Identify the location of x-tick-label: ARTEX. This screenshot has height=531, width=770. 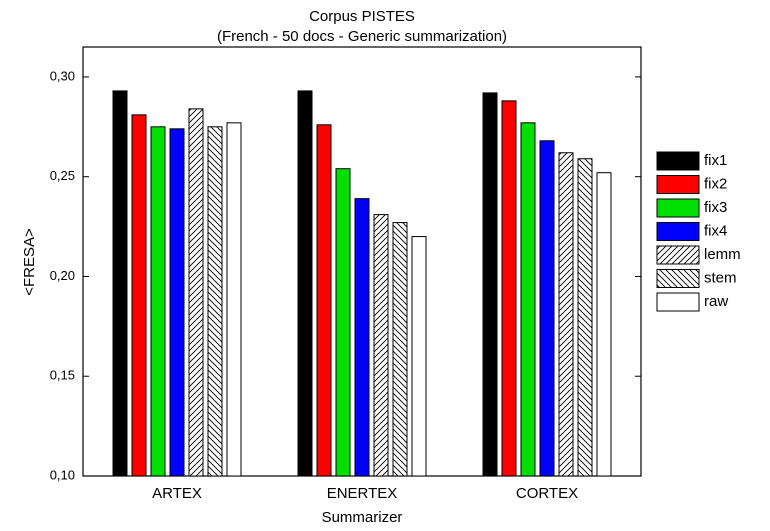
(177, 493).